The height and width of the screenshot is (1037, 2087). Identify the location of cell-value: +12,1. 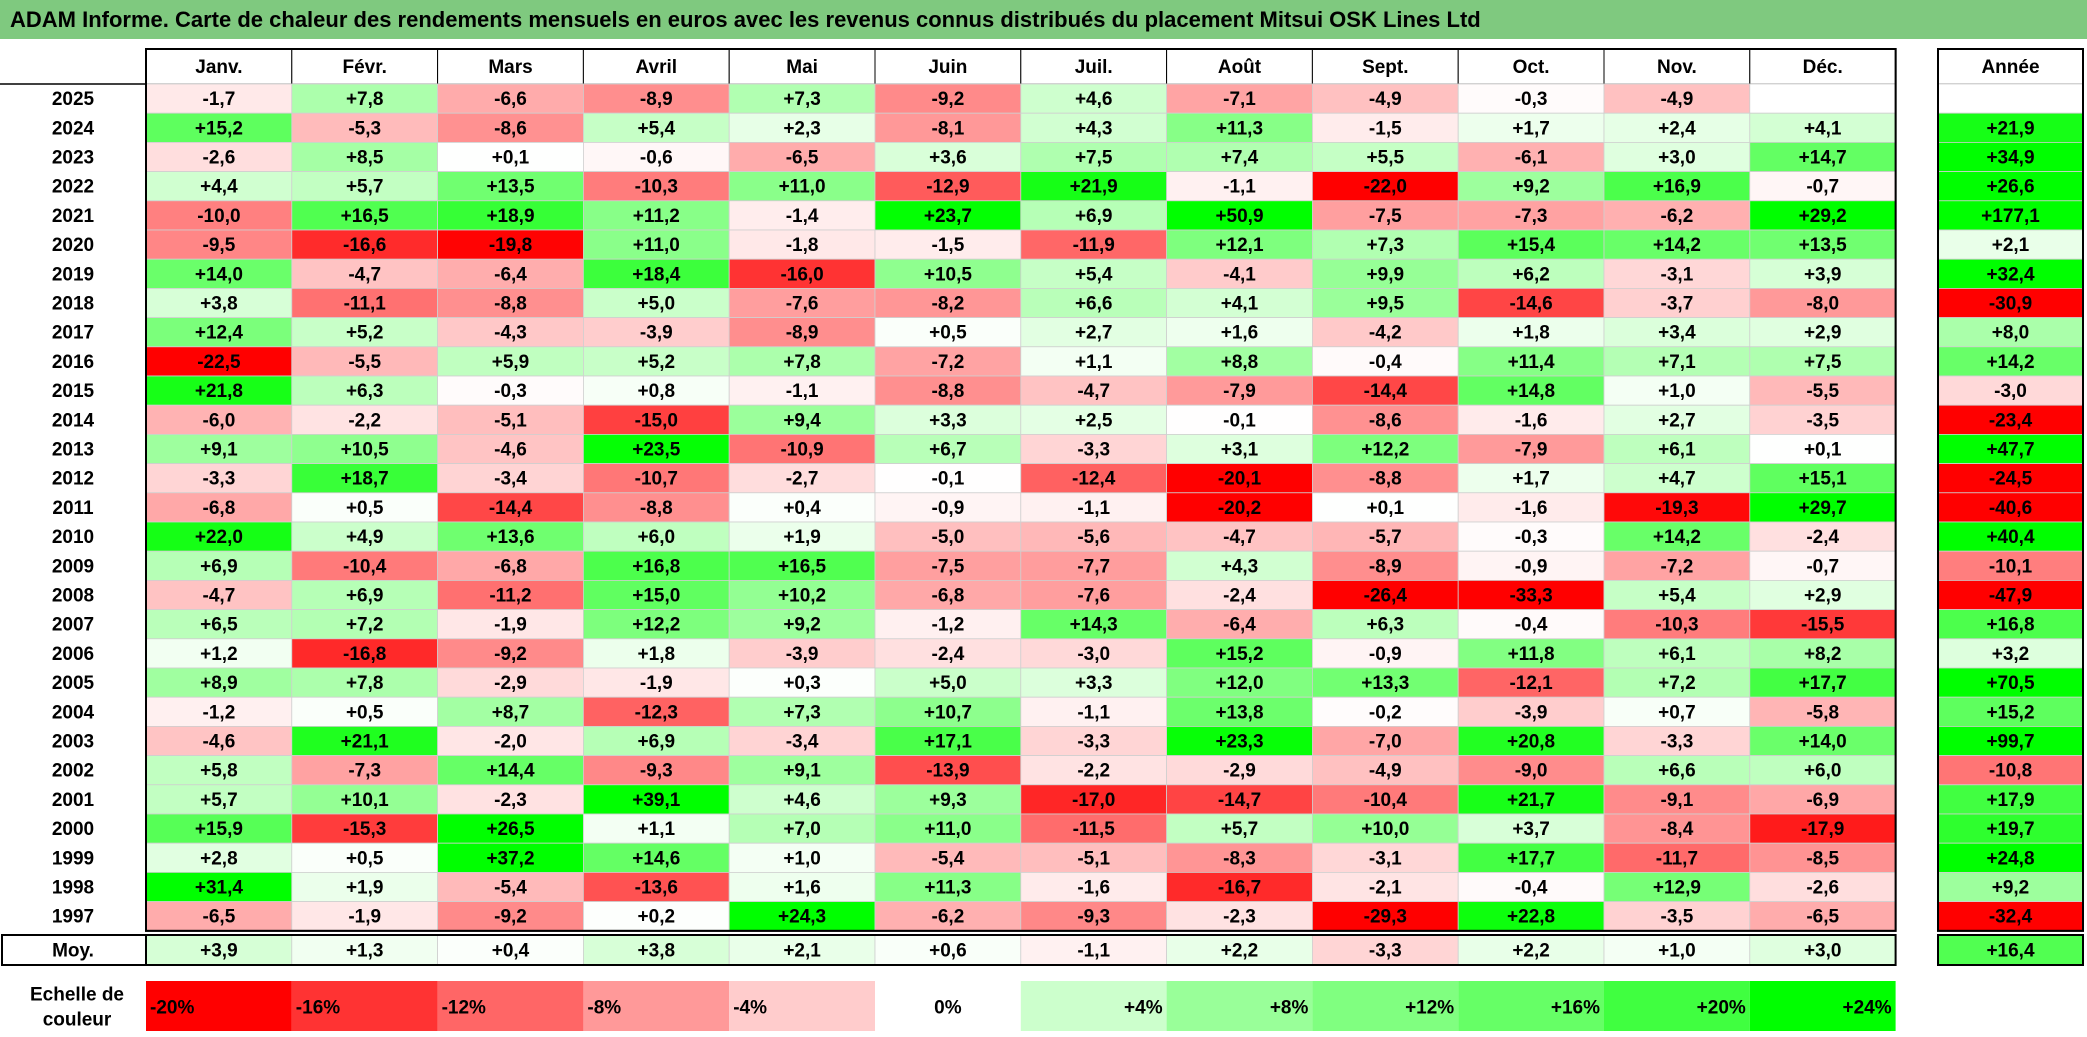
(1239, 245).